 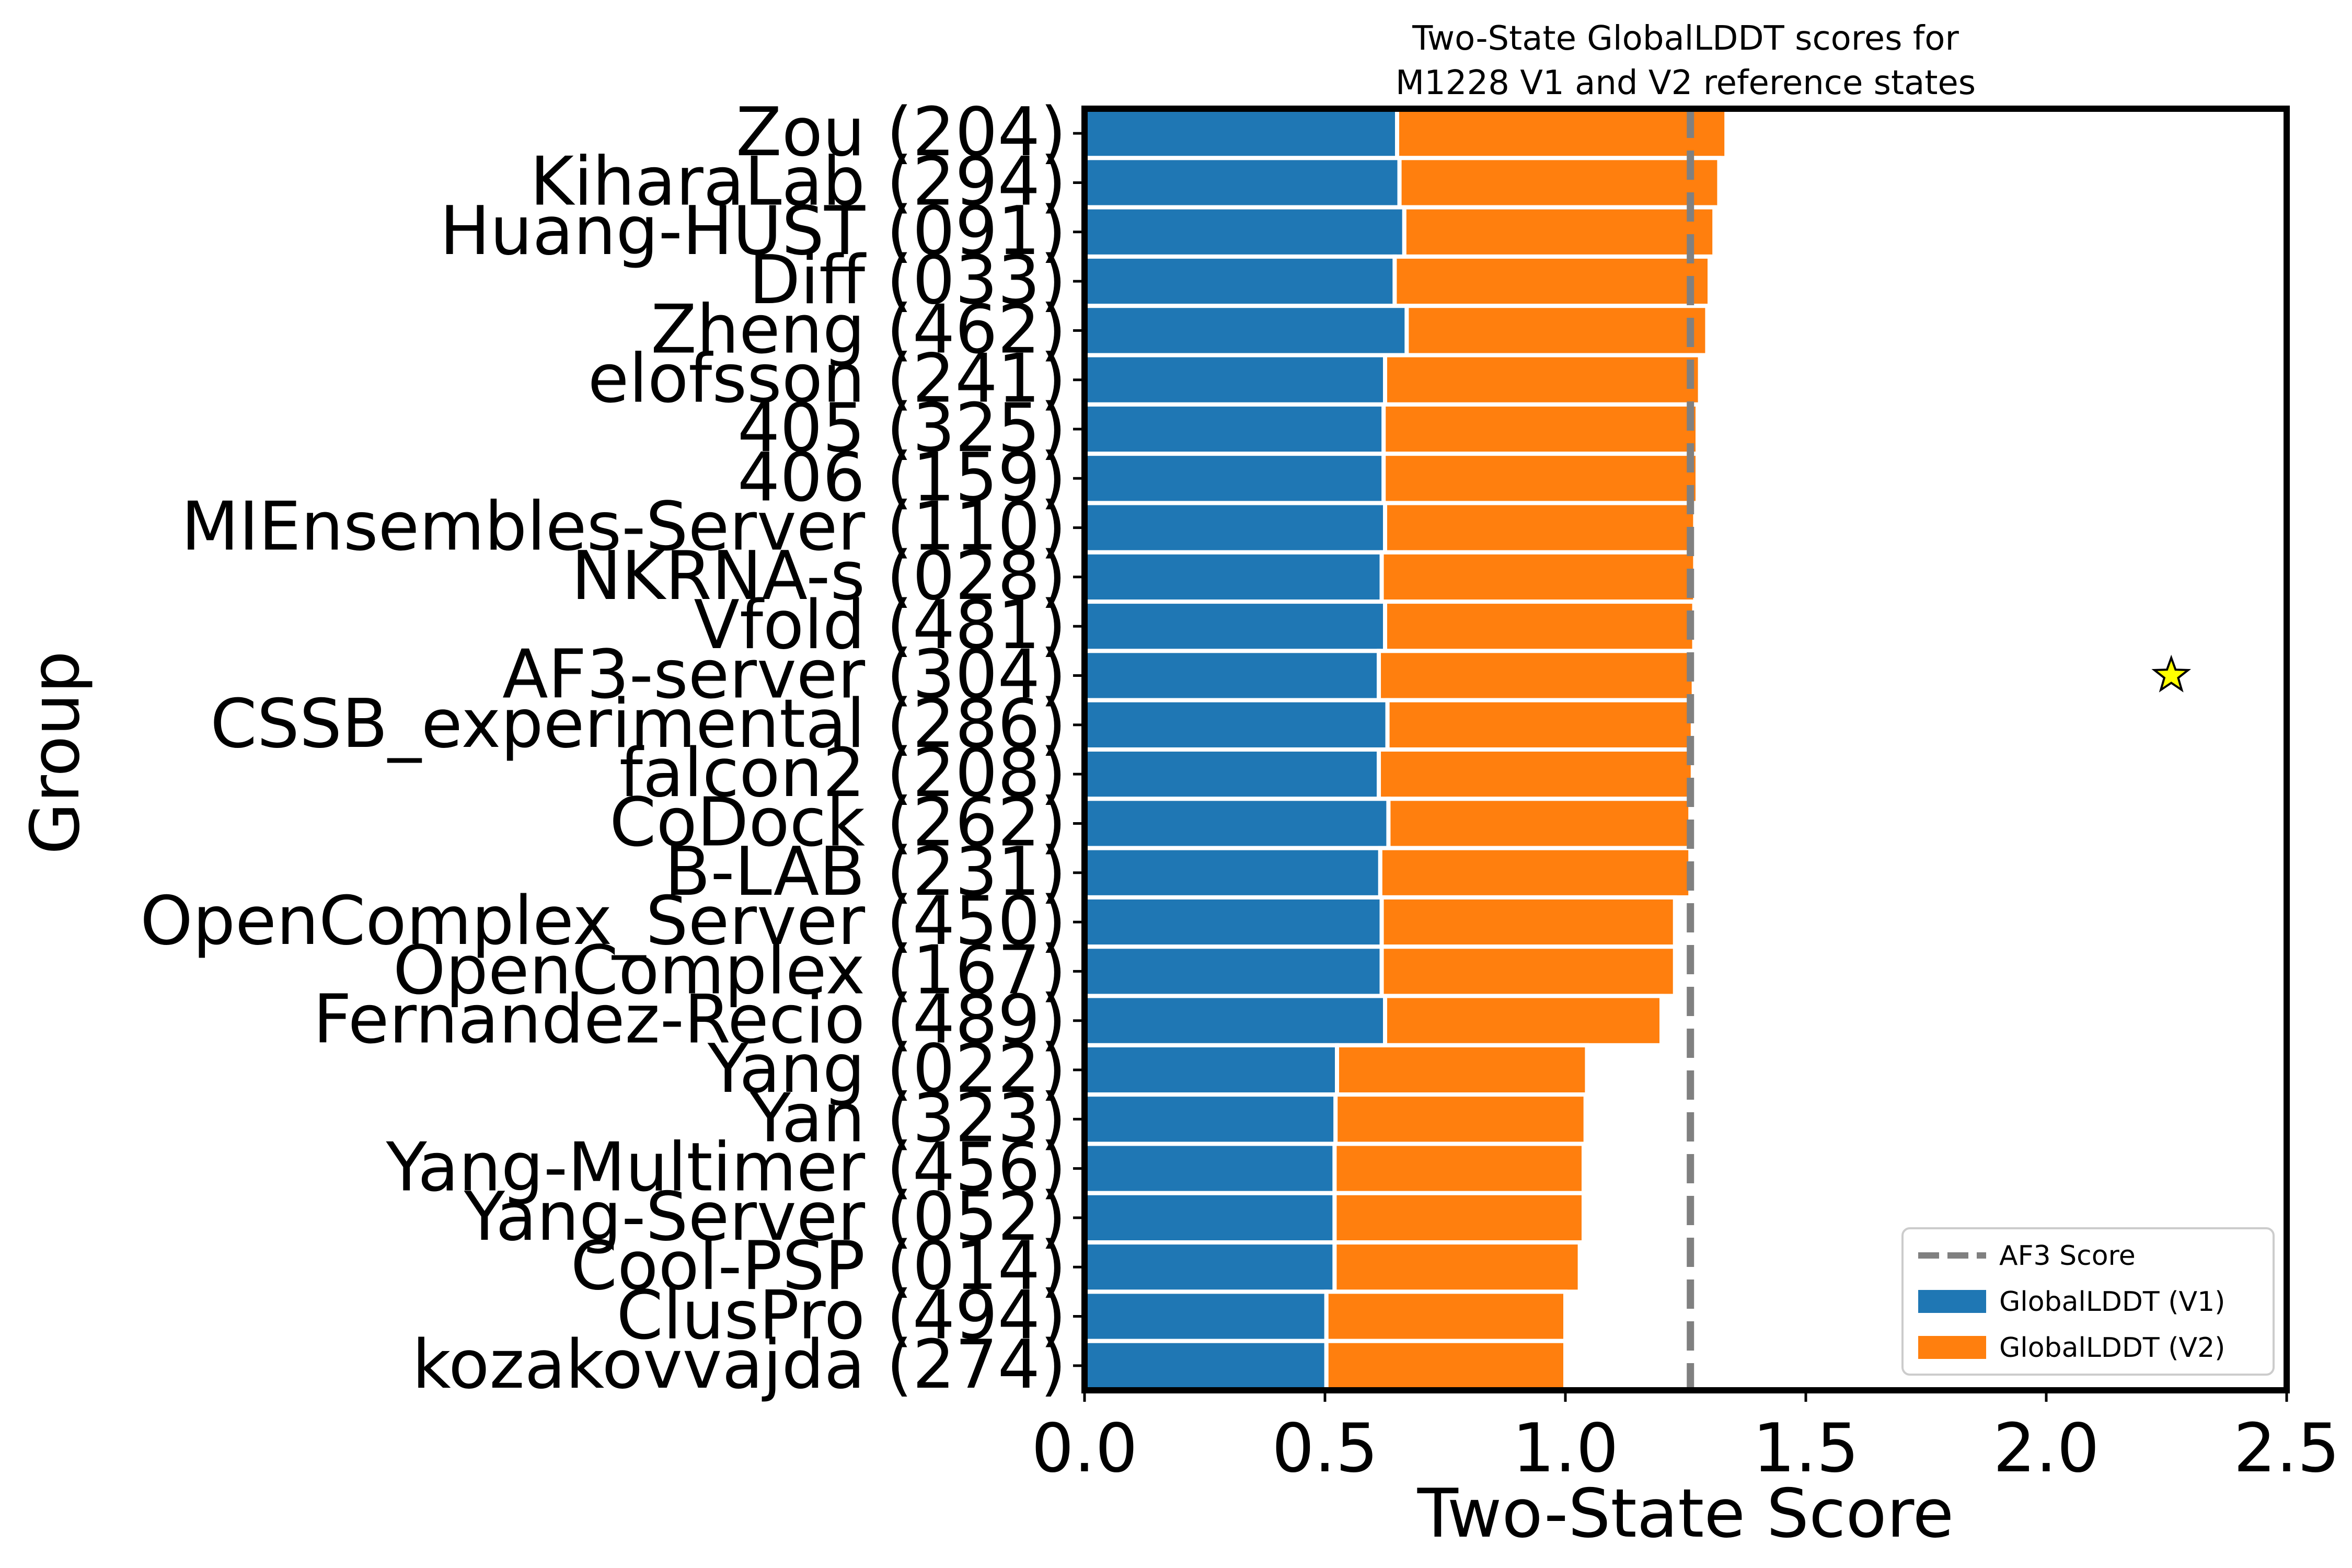 I want to click on y-tick-label: OpenComplex_Server (450), so click(x=603, y=921).